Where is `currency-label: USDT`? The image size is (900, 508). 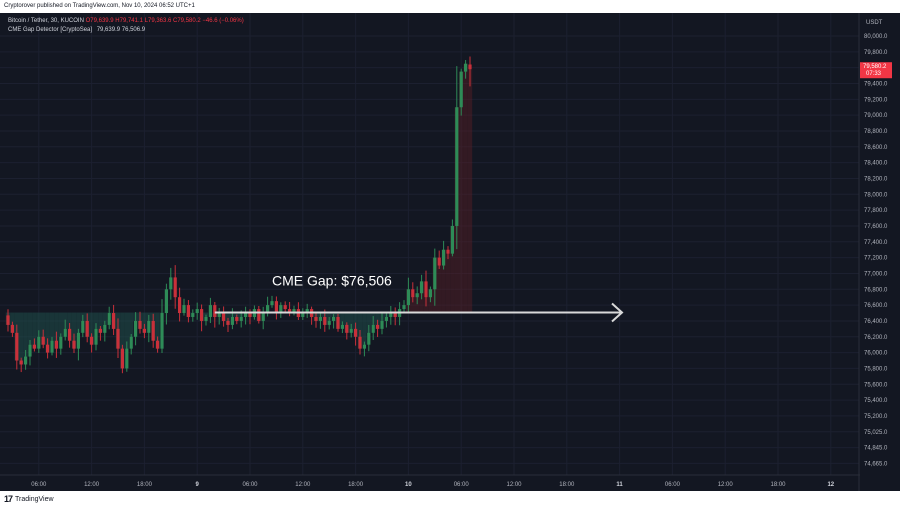
currency-label: USDT is located at coordinates (874, 23).